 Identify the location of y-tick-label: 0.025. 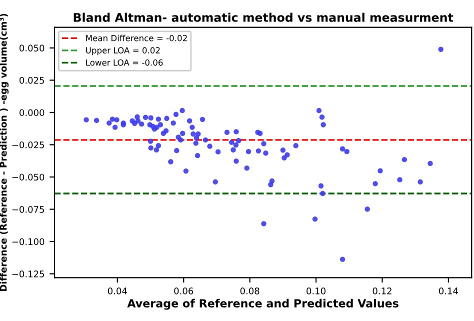
(32, 80).